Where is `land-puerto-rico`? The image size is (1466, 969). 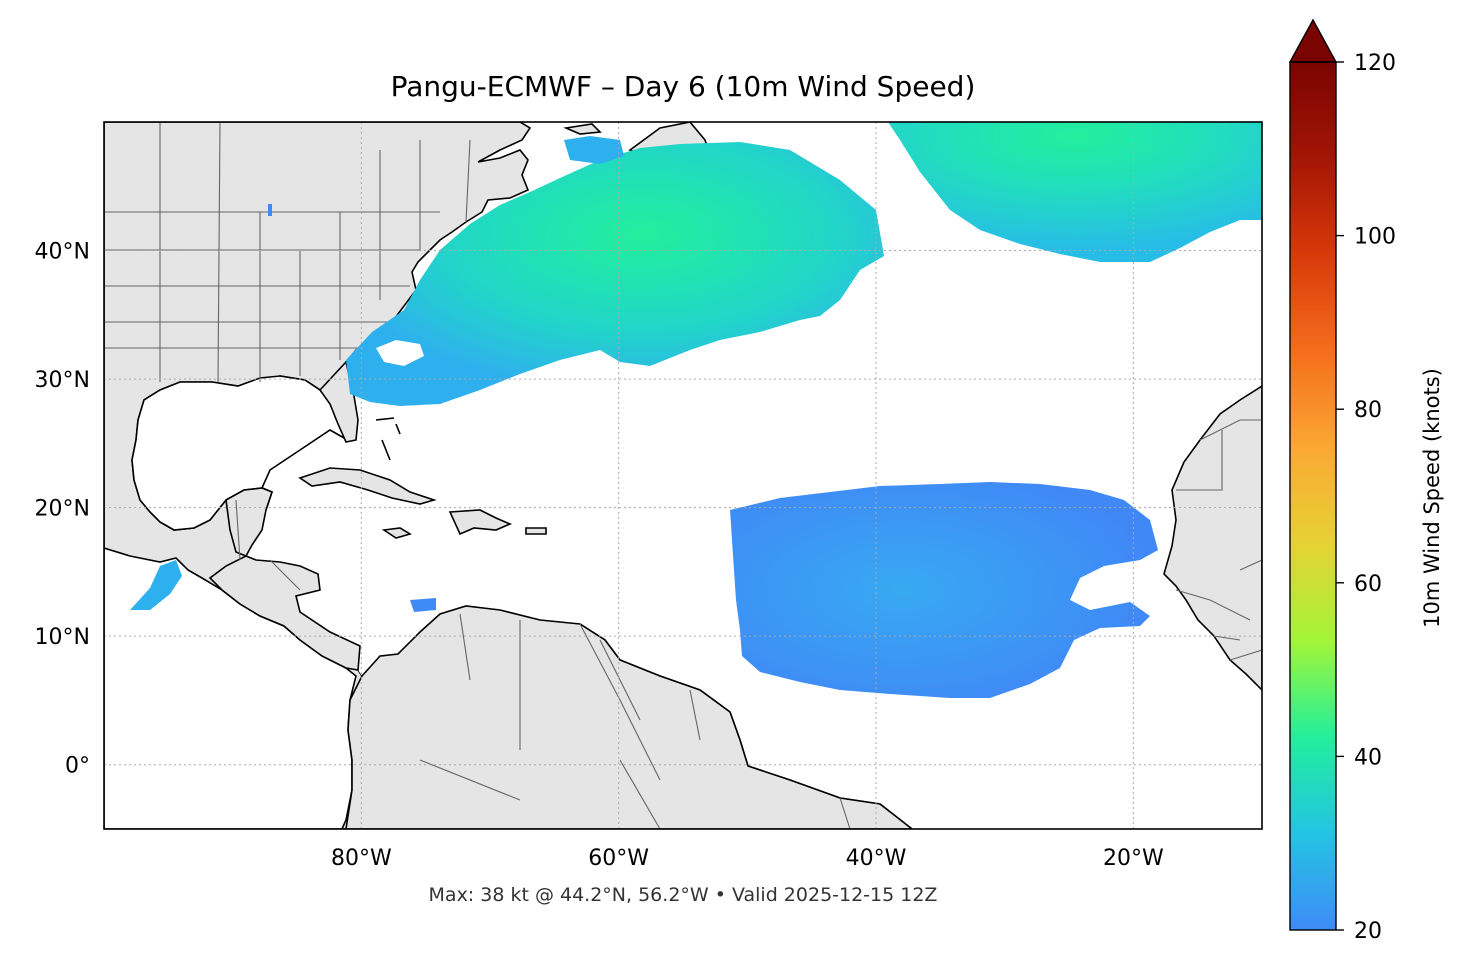
land-puerto-rico is located at coordinates (536, 531).